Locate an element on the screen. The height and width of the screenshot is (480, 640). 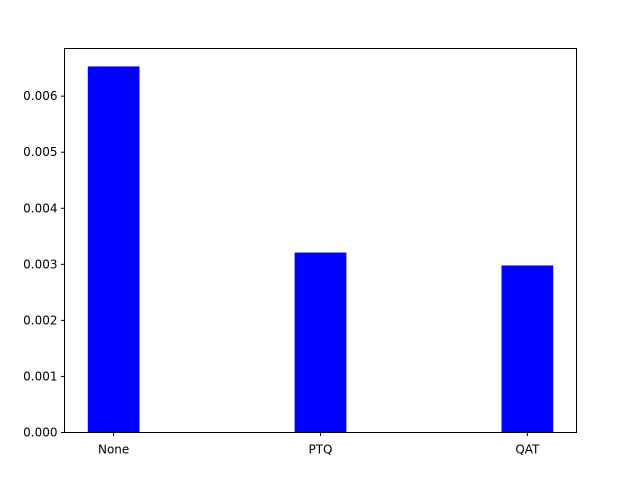
bar-none is located at coordinates (113, 249).